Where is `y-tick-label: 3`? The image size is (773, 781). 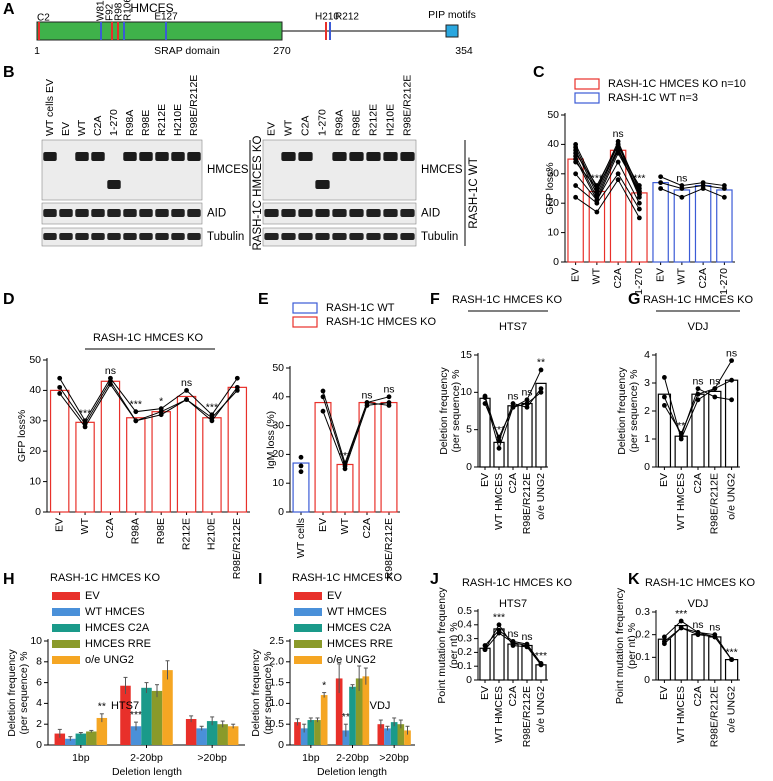
y-tick-label: 3 is located at coordinates (647, 383).